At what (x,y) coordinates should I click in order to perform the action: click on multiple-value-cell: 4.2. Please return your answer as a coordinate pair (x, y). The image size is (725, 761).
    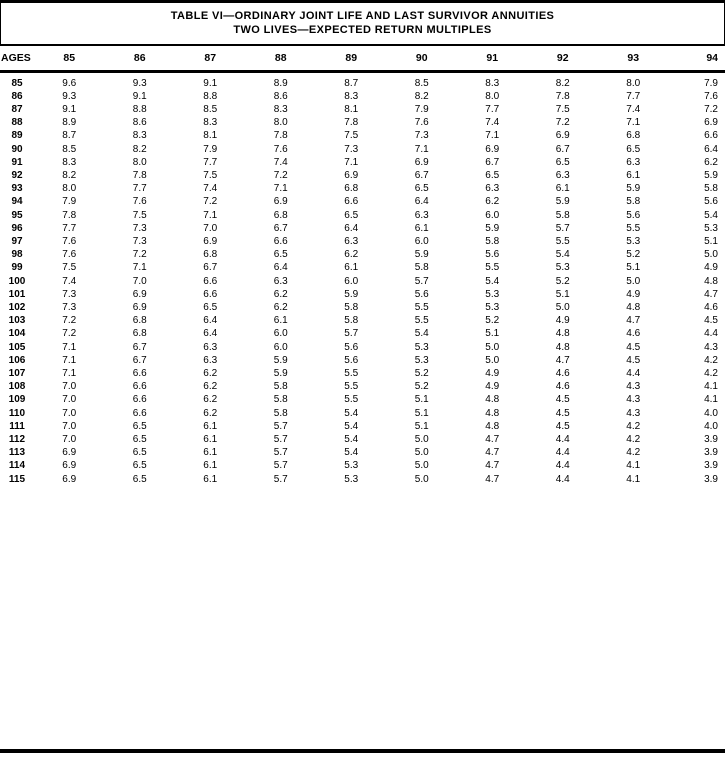
    Looking at the image, I should click on (633, 426).